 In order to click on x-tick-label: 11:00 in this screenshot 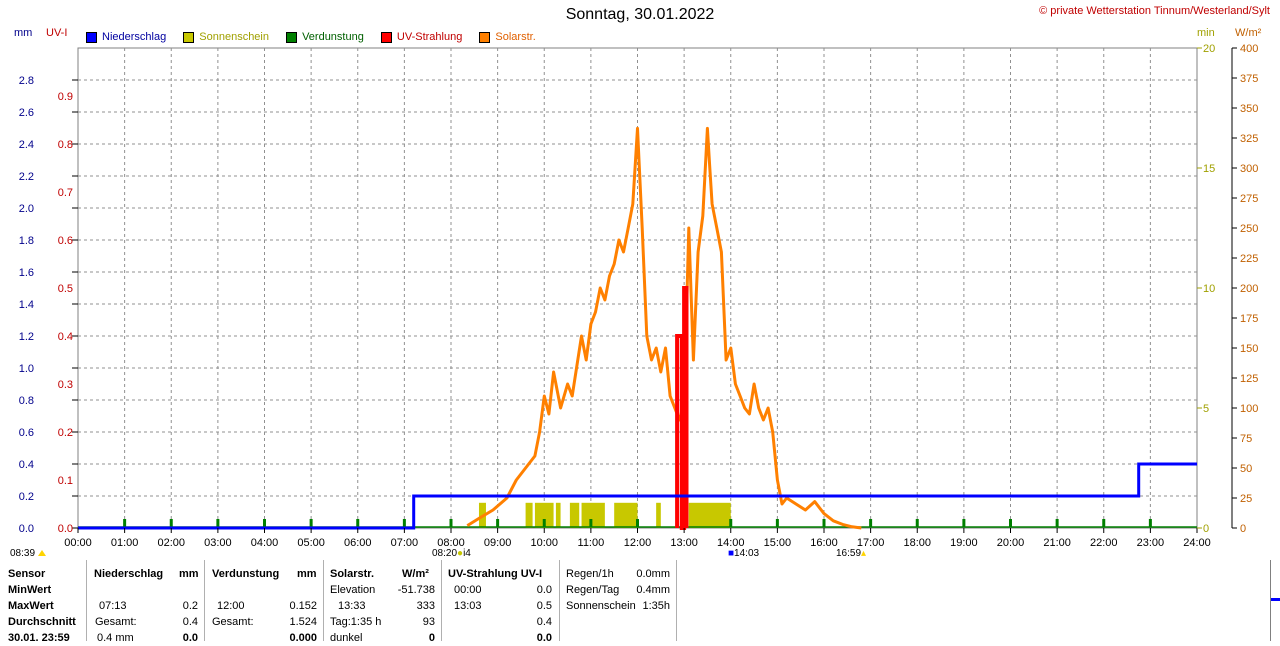, I will do `click(591, 543)`.